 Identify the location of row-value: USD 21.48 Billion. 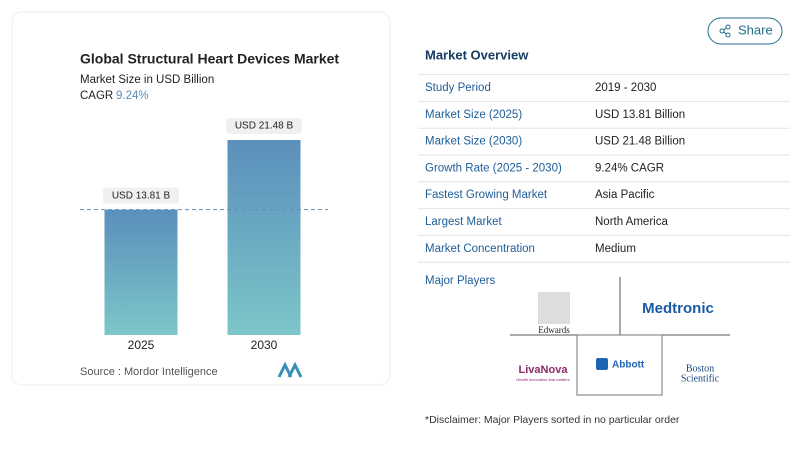
(640, 142).